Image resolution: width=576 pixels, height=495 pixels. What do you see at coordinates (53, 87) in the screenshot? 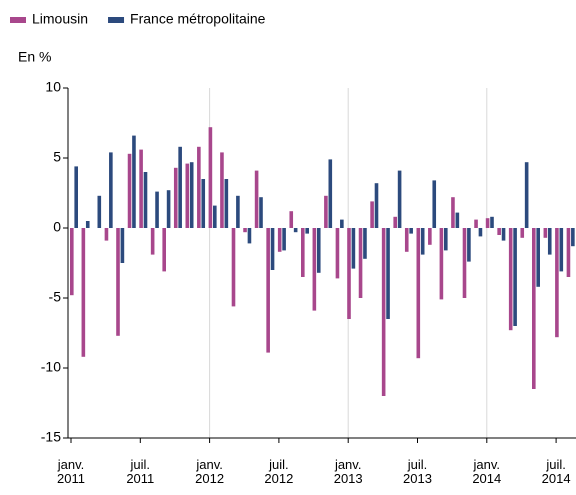
I see `y-tick-label: 10` at bounding box center [53, 87].